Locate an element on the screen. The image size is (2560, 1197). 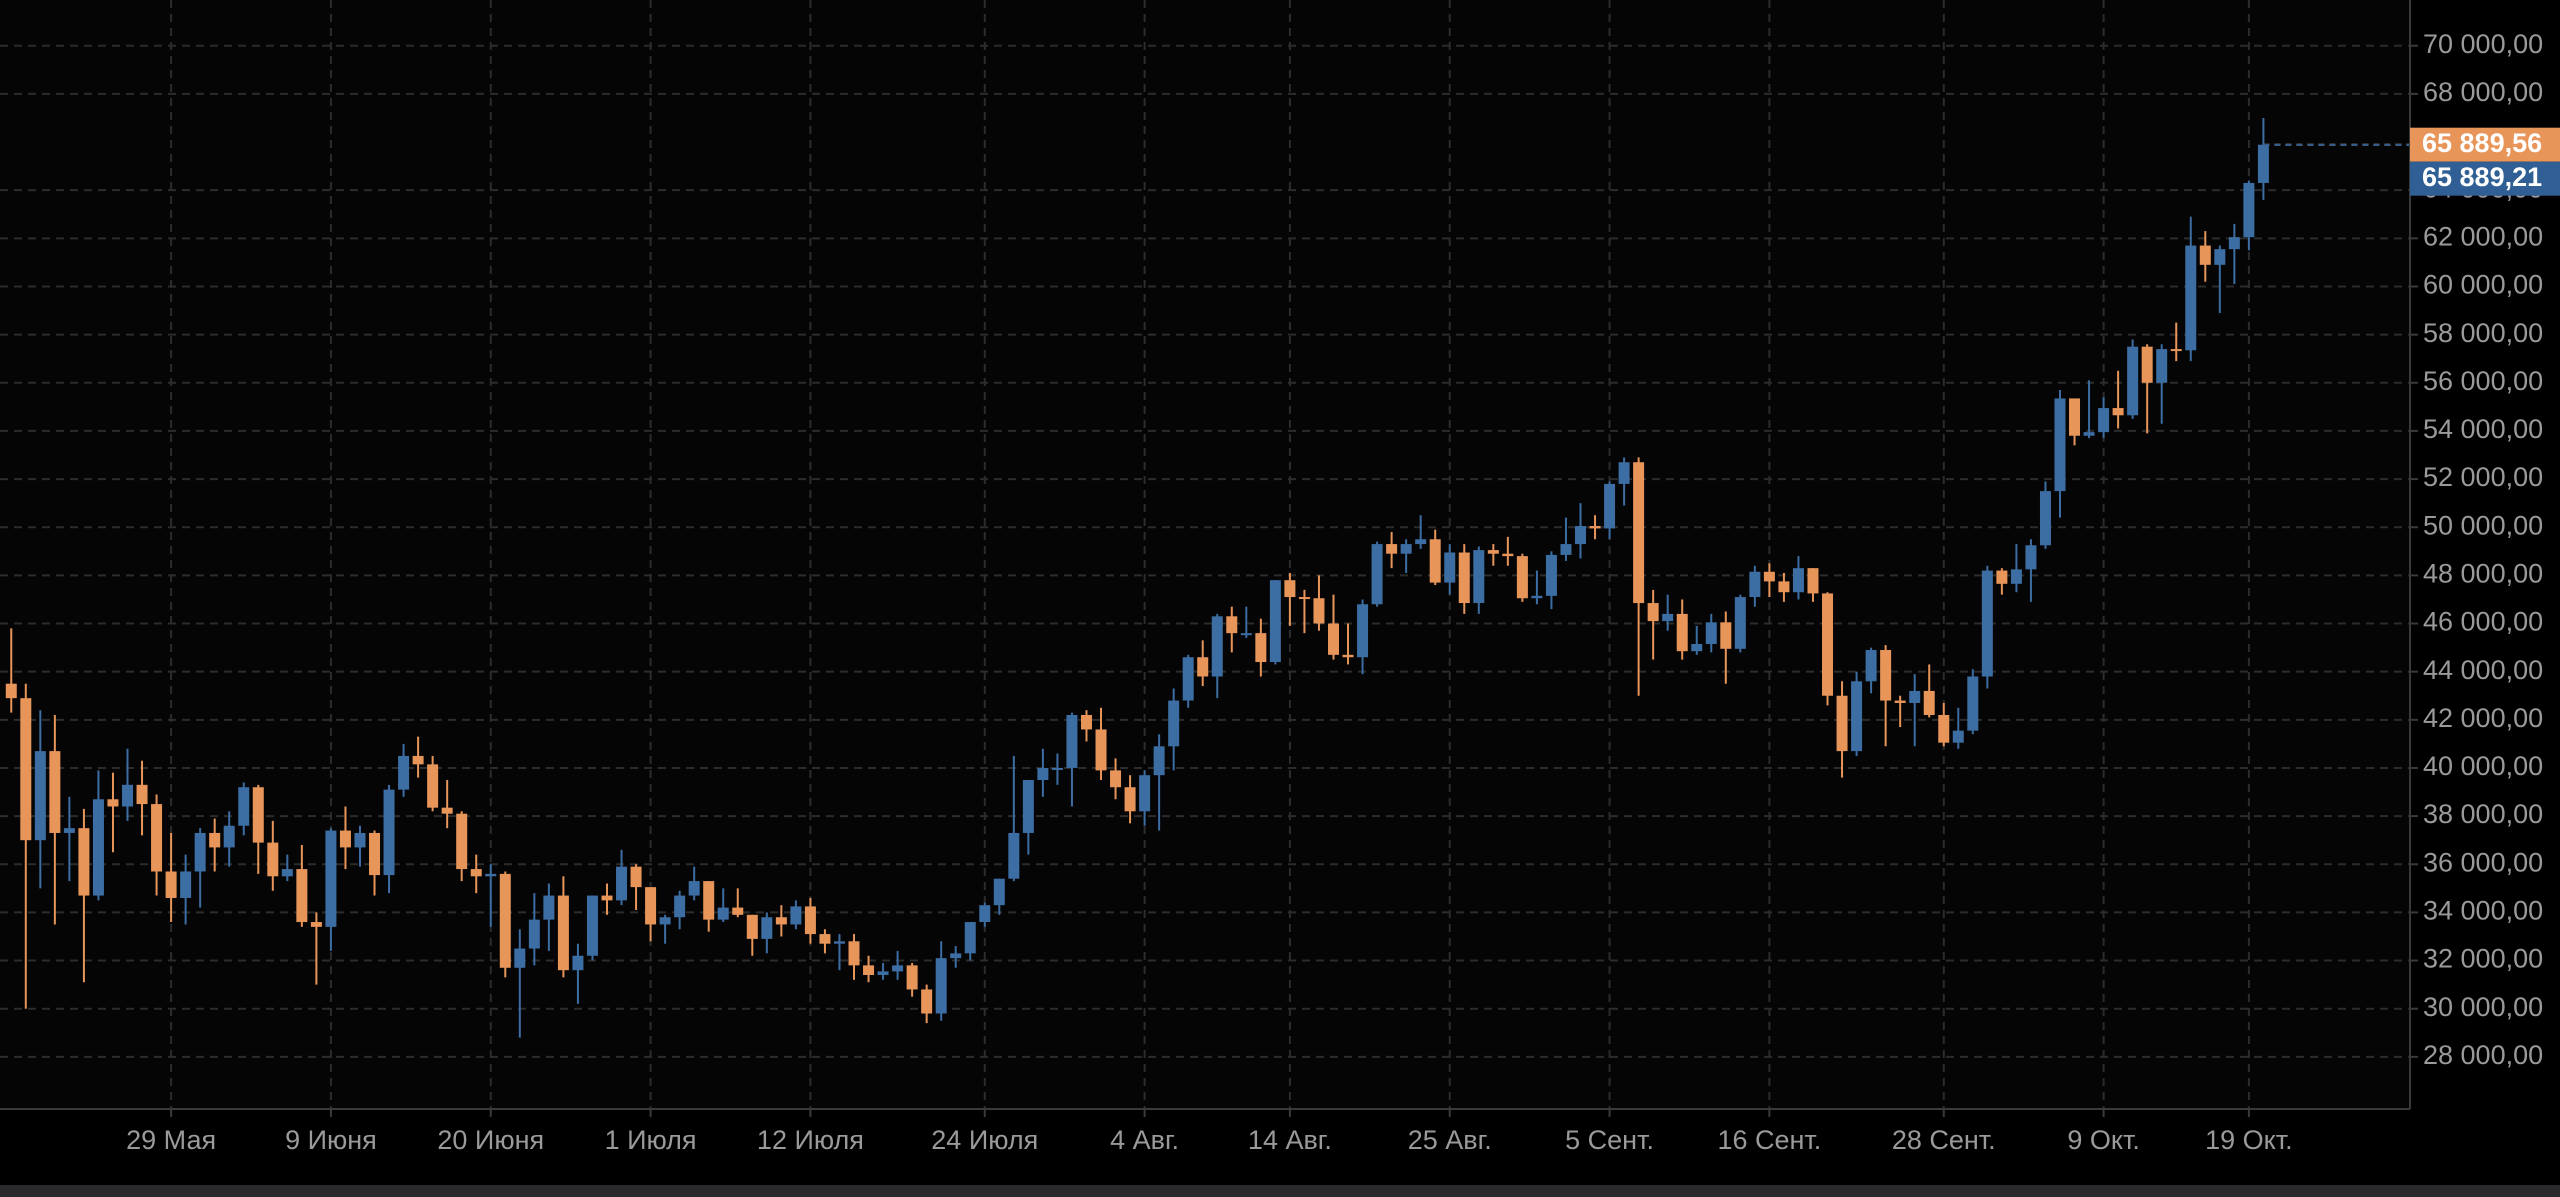
x-tick-label: 25 Авг. is located at coordinates (1450, 1140).